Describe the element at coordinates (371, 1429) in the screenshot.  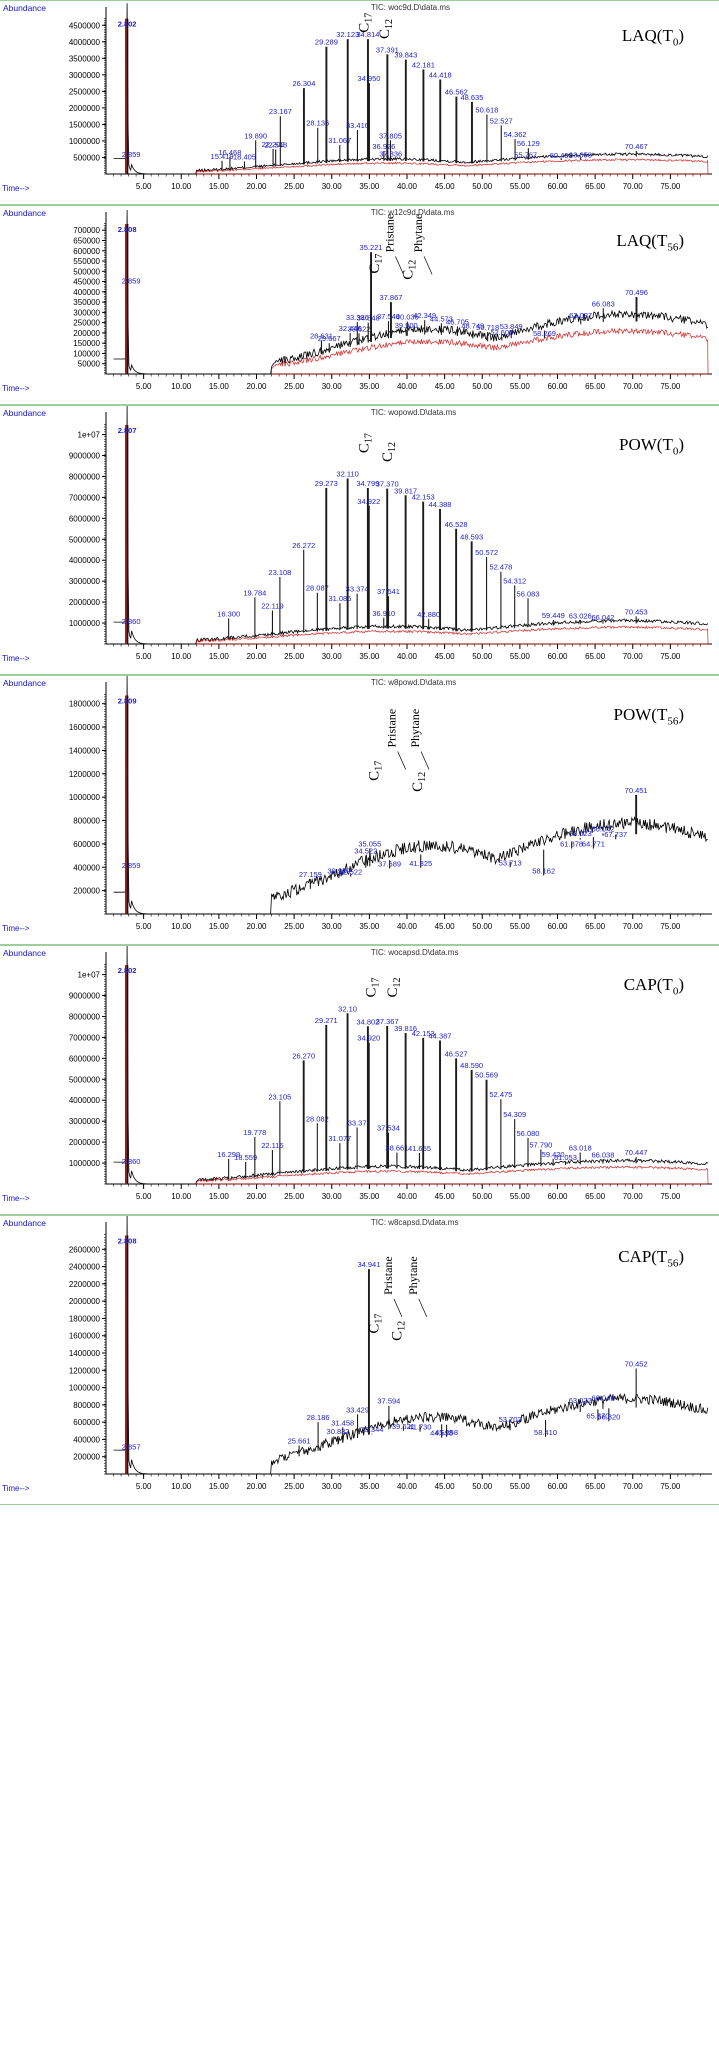
I see `peak-label: 35.344` at that location.